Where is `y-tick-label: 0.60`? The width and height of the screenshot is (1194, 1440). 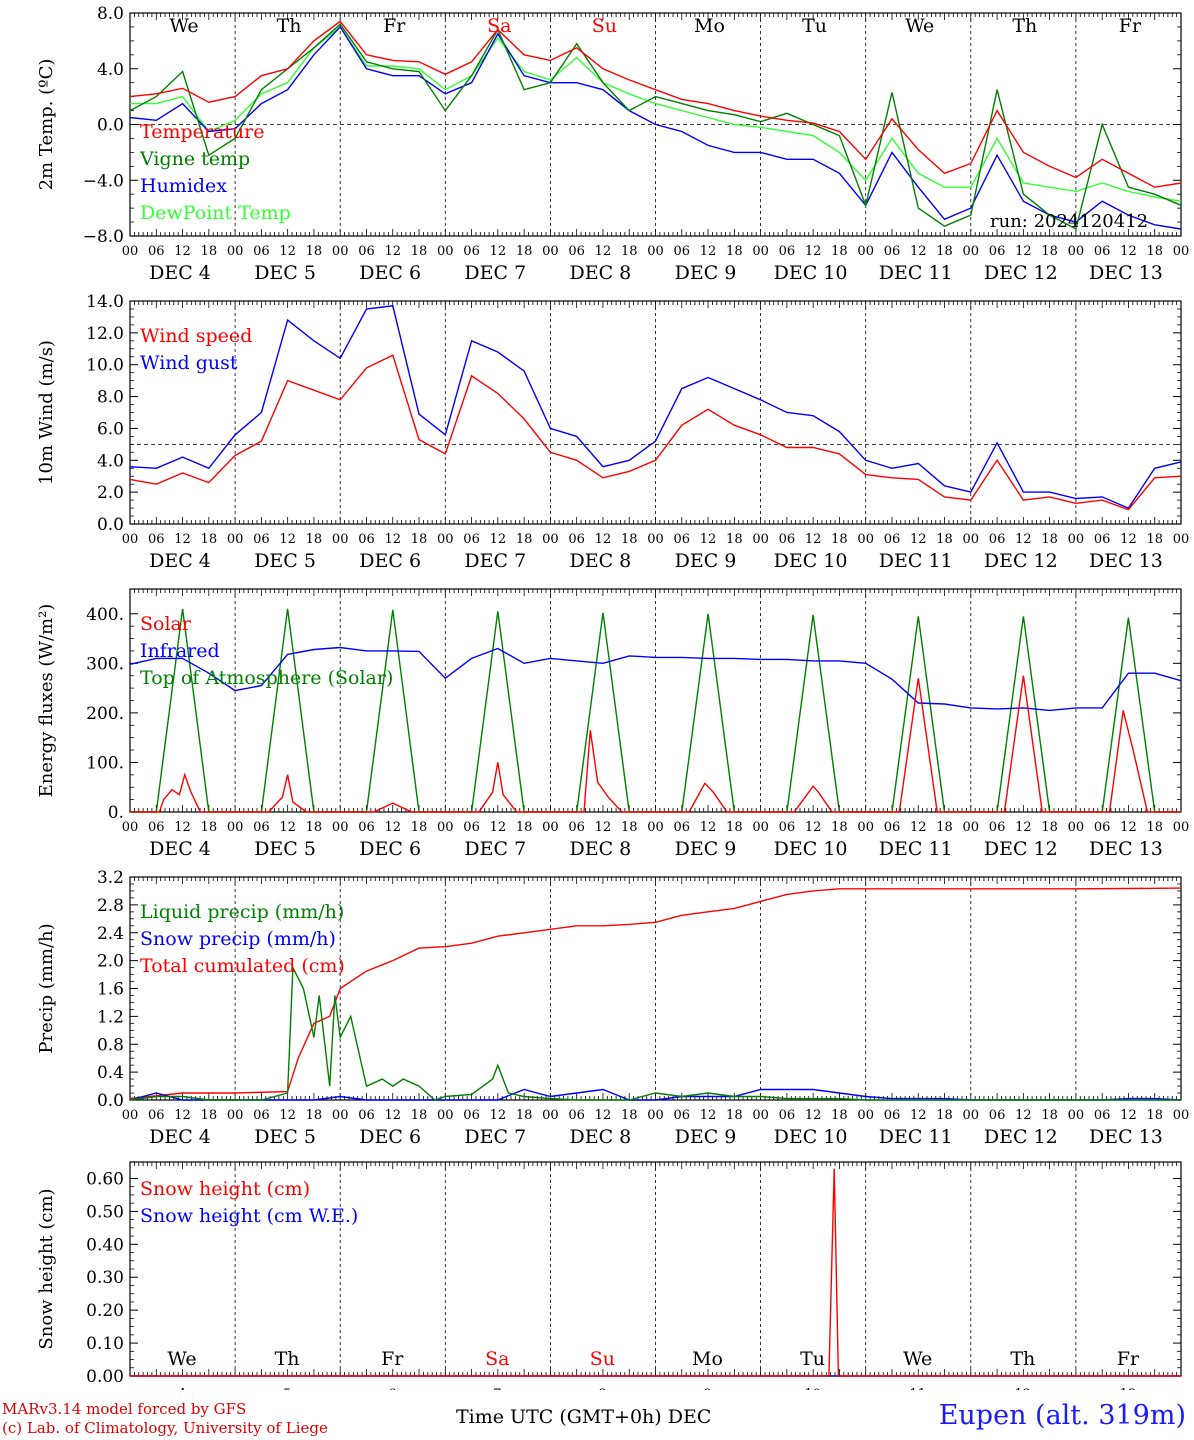
y-tick-label: 0.60 is located at coordinates (105, 1179).